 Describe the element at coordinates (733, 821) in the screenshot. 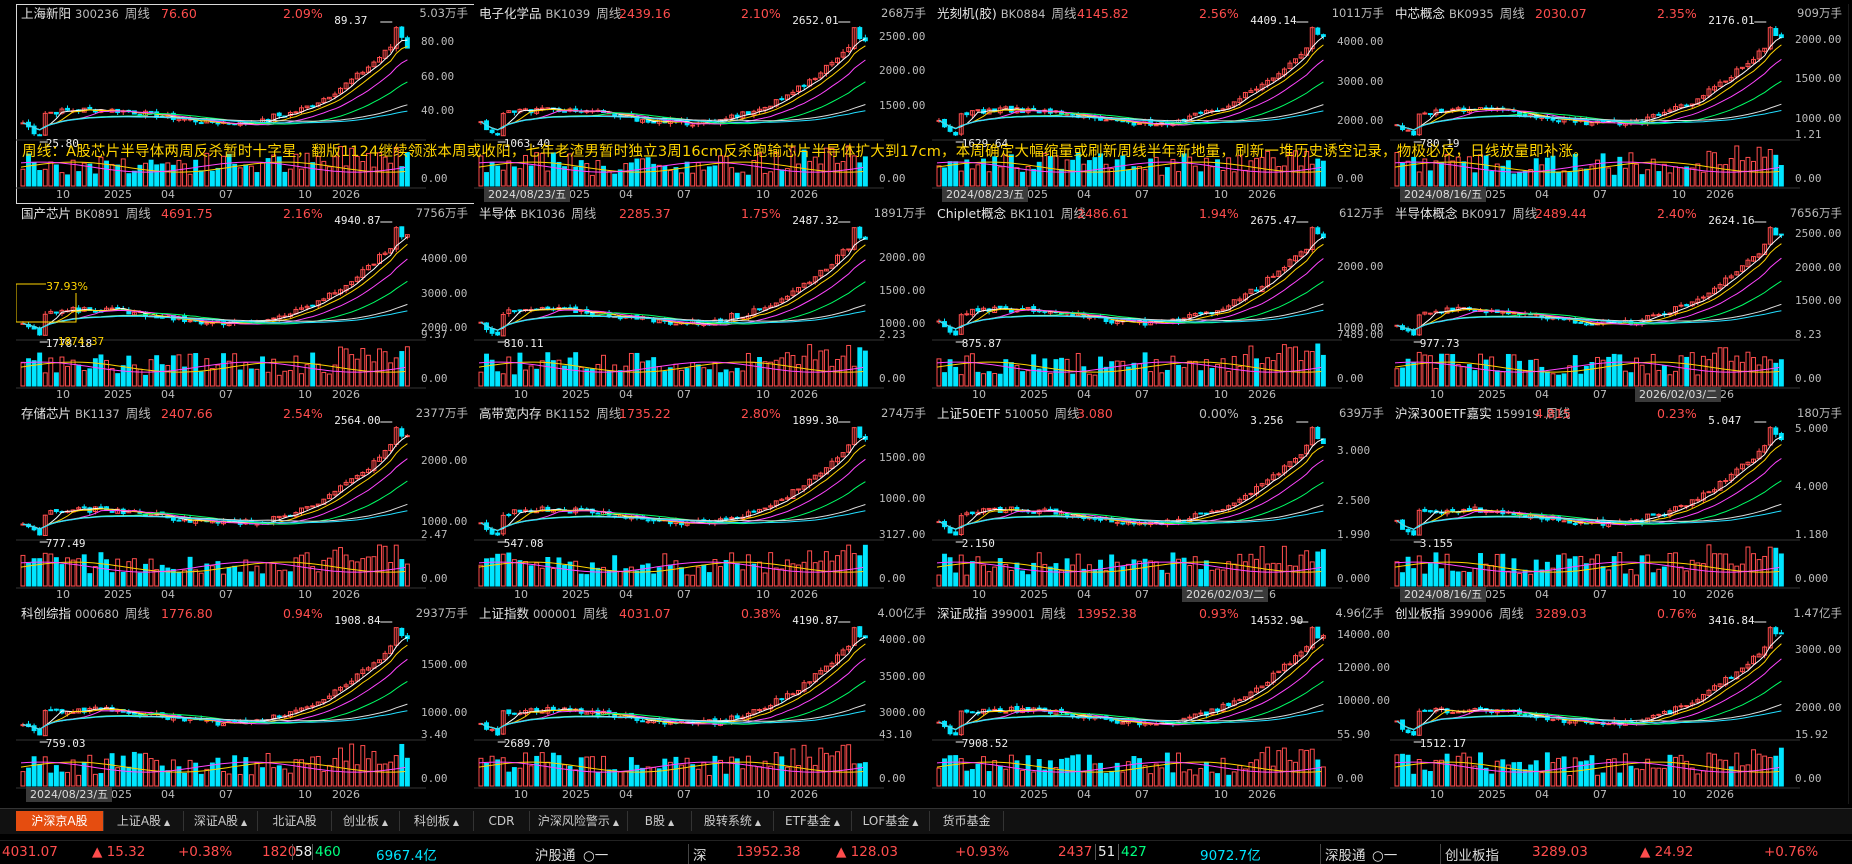

I see `market-tab-9: 股转系统 ▲` at that location.